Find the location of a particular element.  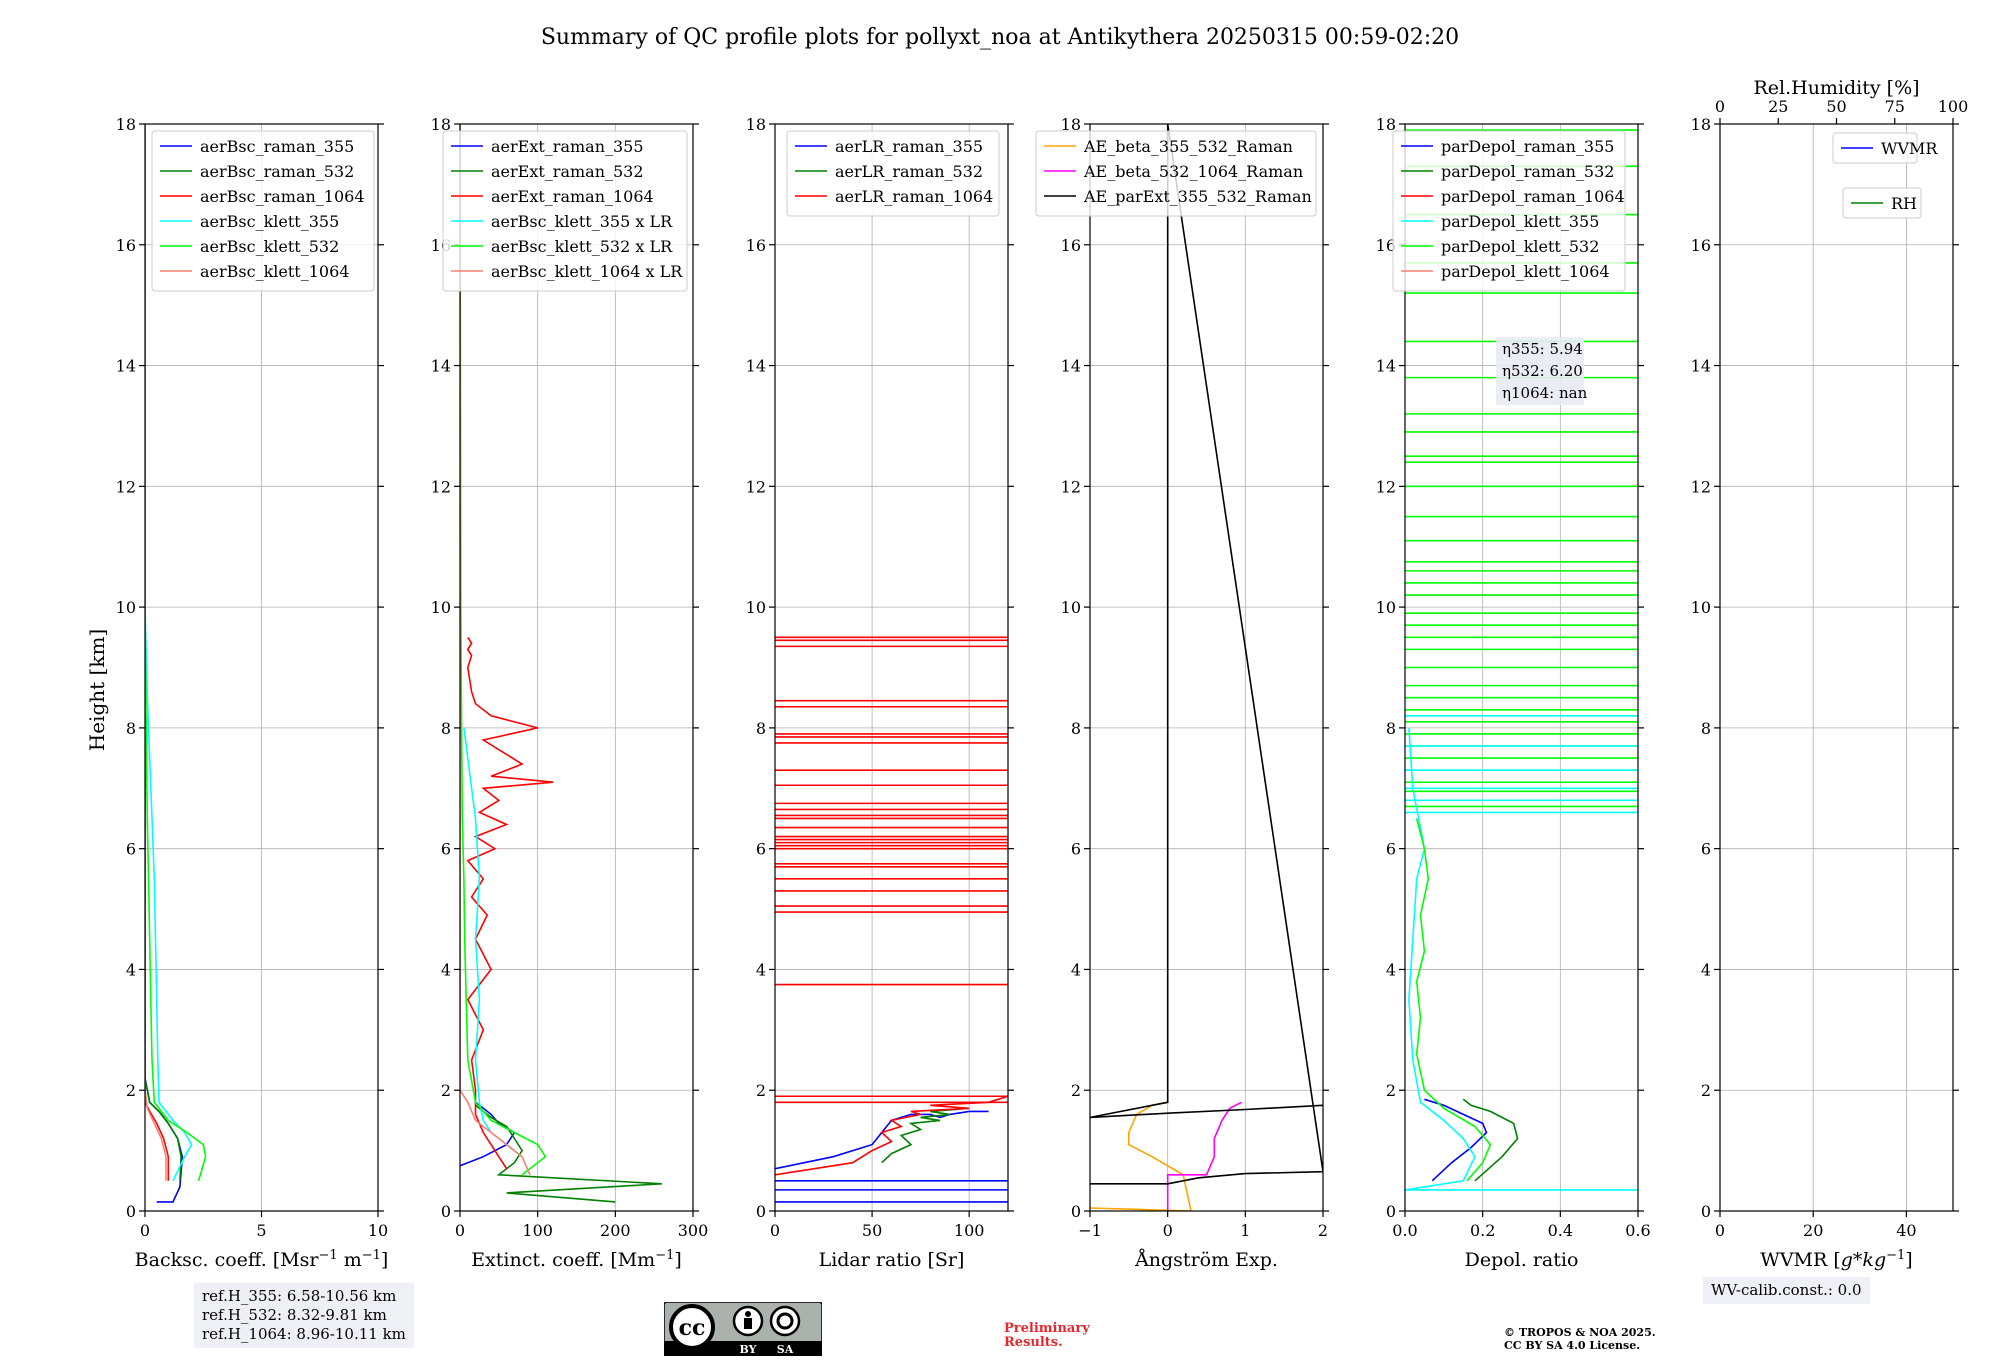

preliminary-line-1: Preliminary is located at coordinates (1047, 1328).